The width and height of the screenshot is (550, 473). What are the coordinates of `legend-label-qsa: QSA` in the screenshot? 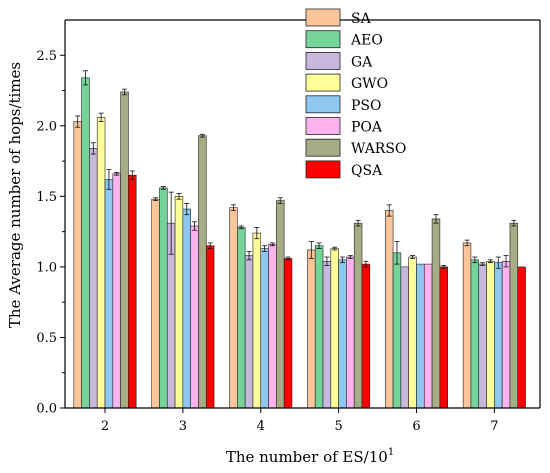 It's located at (367, 171).